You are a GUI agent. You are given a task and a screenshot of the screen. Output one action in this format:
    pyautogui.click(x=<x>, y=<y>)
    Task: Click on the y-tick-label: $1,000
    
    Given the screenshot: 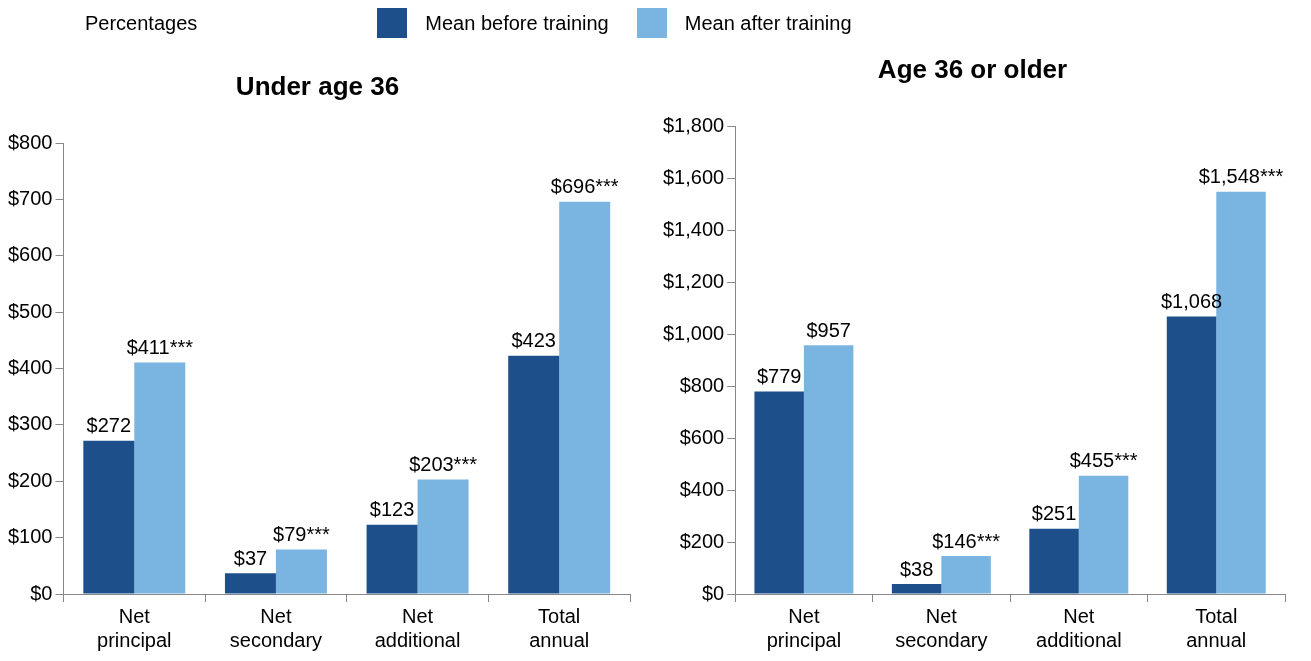 What is the action you would take?
    pyautogui.click(x=694, y=332)
    